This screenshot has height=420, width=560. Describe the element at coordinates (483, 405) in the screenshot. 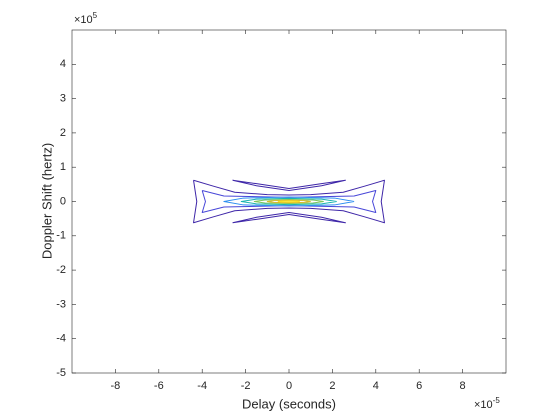

I see `x-exponent-base: ×10` at that location.